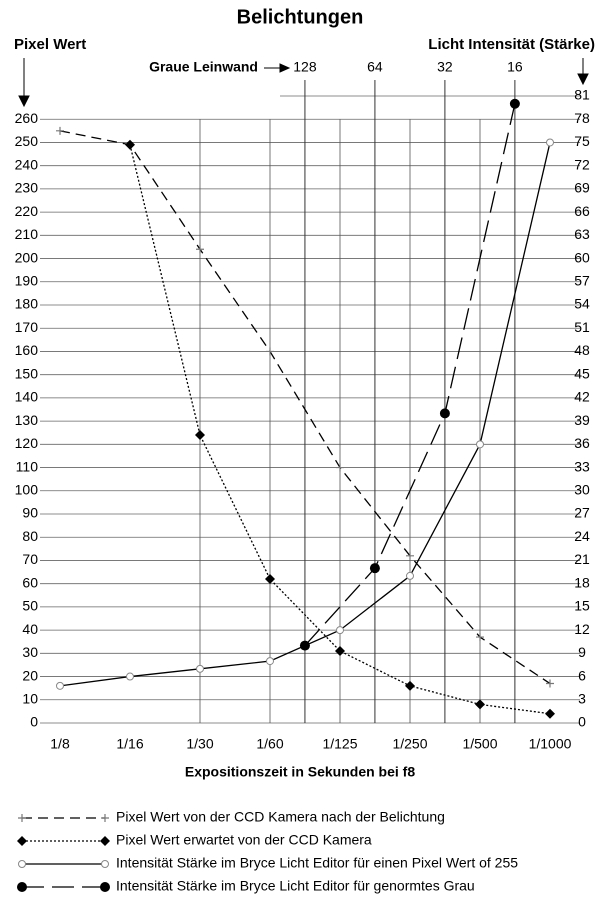 This screenshot has height=900, width=600. What do you see at coordinates (30, 652) in the screenshot?
I see `y-tick-label: 30` at bounding box center [30, 652].